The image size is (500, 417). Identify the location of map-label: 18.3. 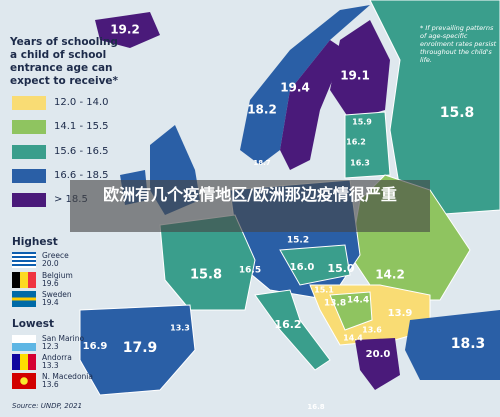
(468, 344).